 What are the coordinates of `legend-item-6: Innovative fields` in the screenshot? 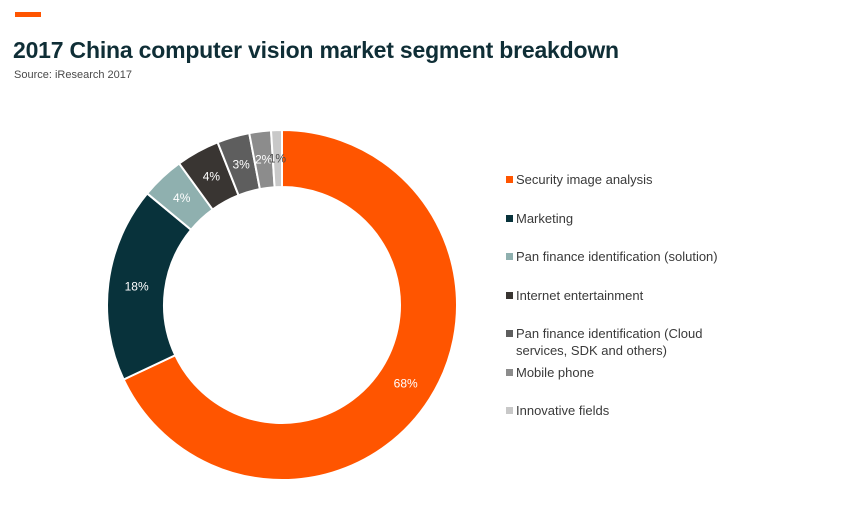 It's located at (621, 410).